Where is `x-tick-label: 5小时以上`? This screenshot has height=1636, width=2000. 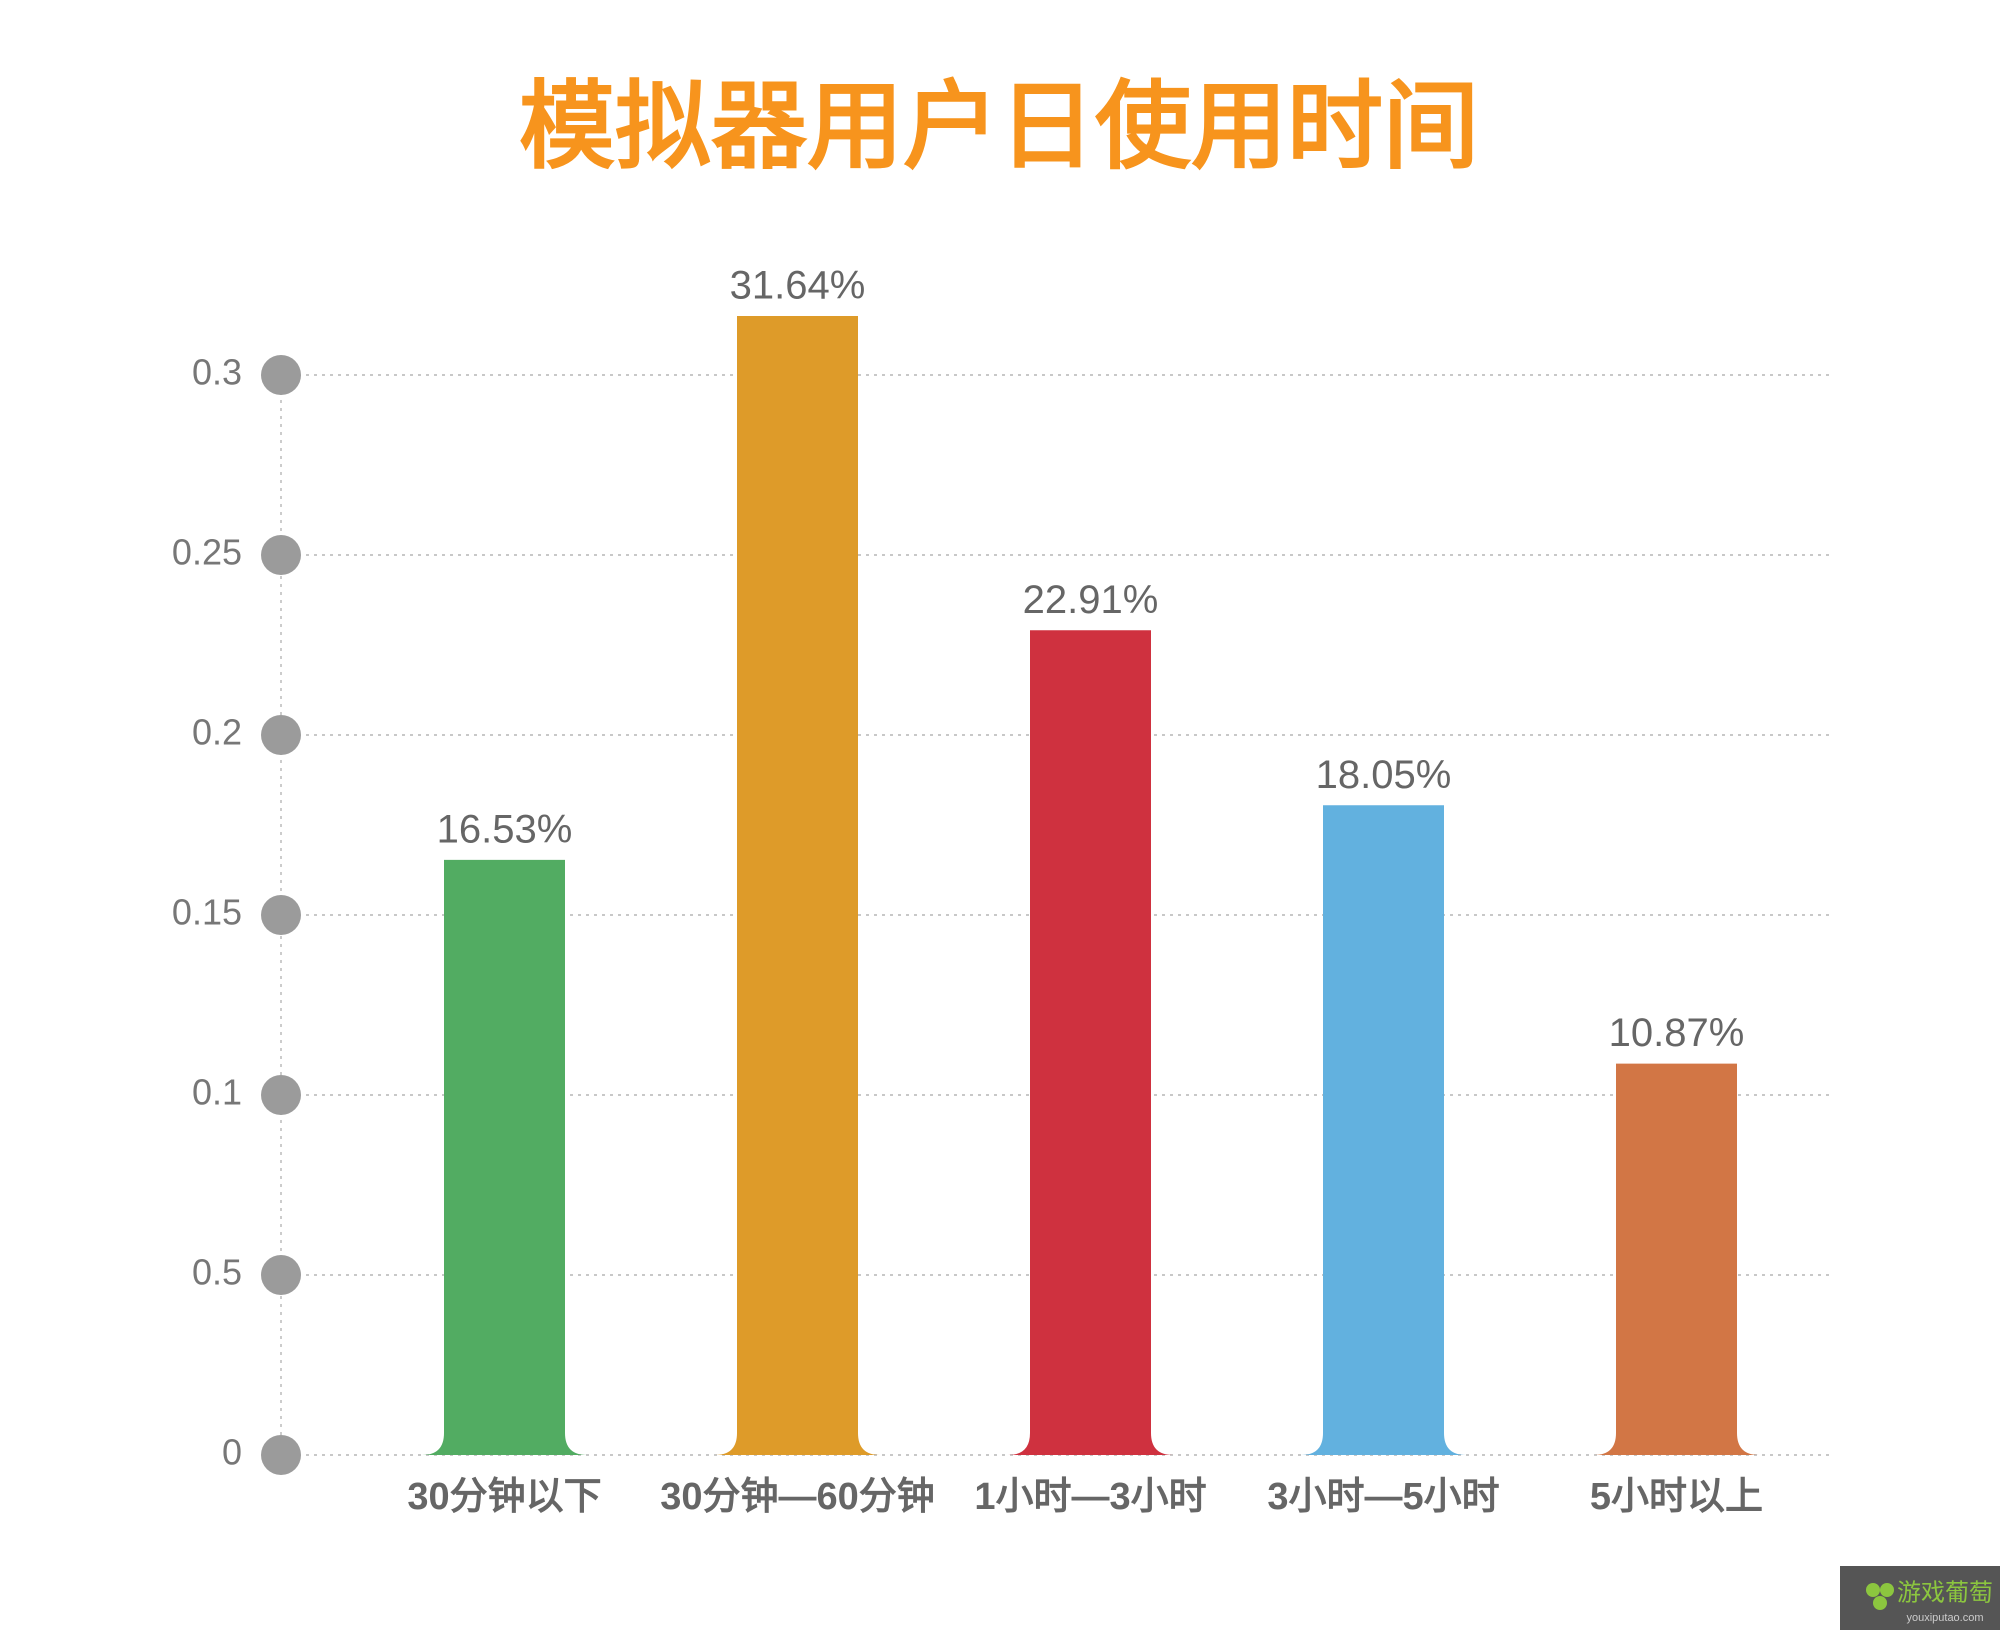
x-tick-label: 5小时以上 is located at coordinates (1676, 1497).